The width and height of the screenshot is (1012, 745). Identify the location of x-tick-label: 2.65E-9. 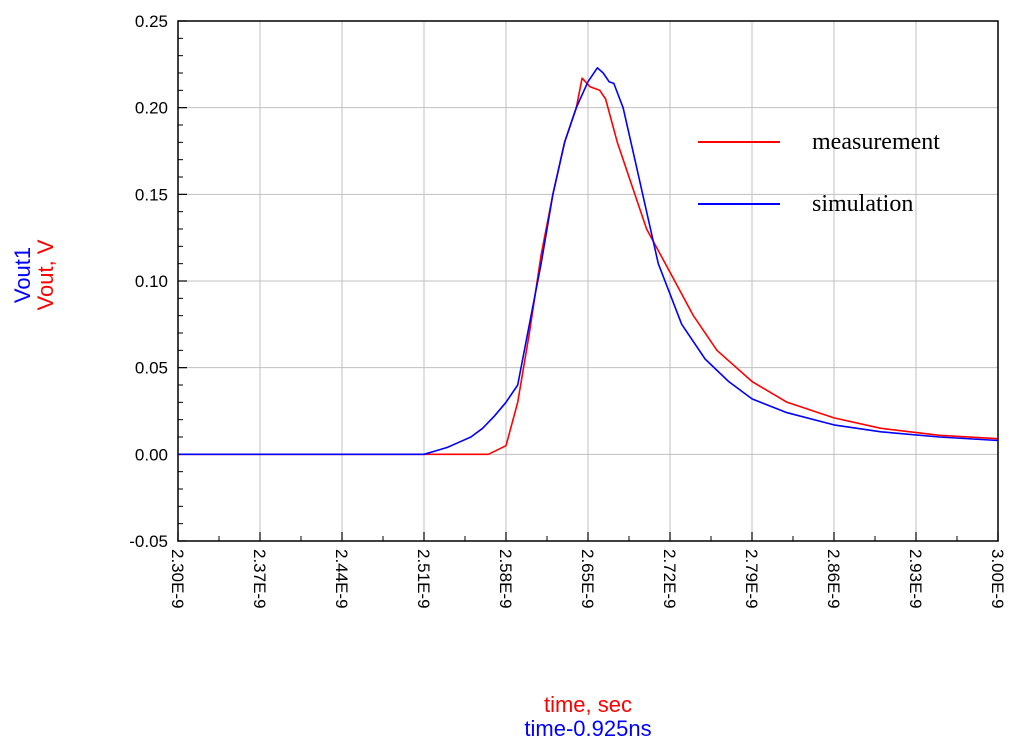
(587, 579).